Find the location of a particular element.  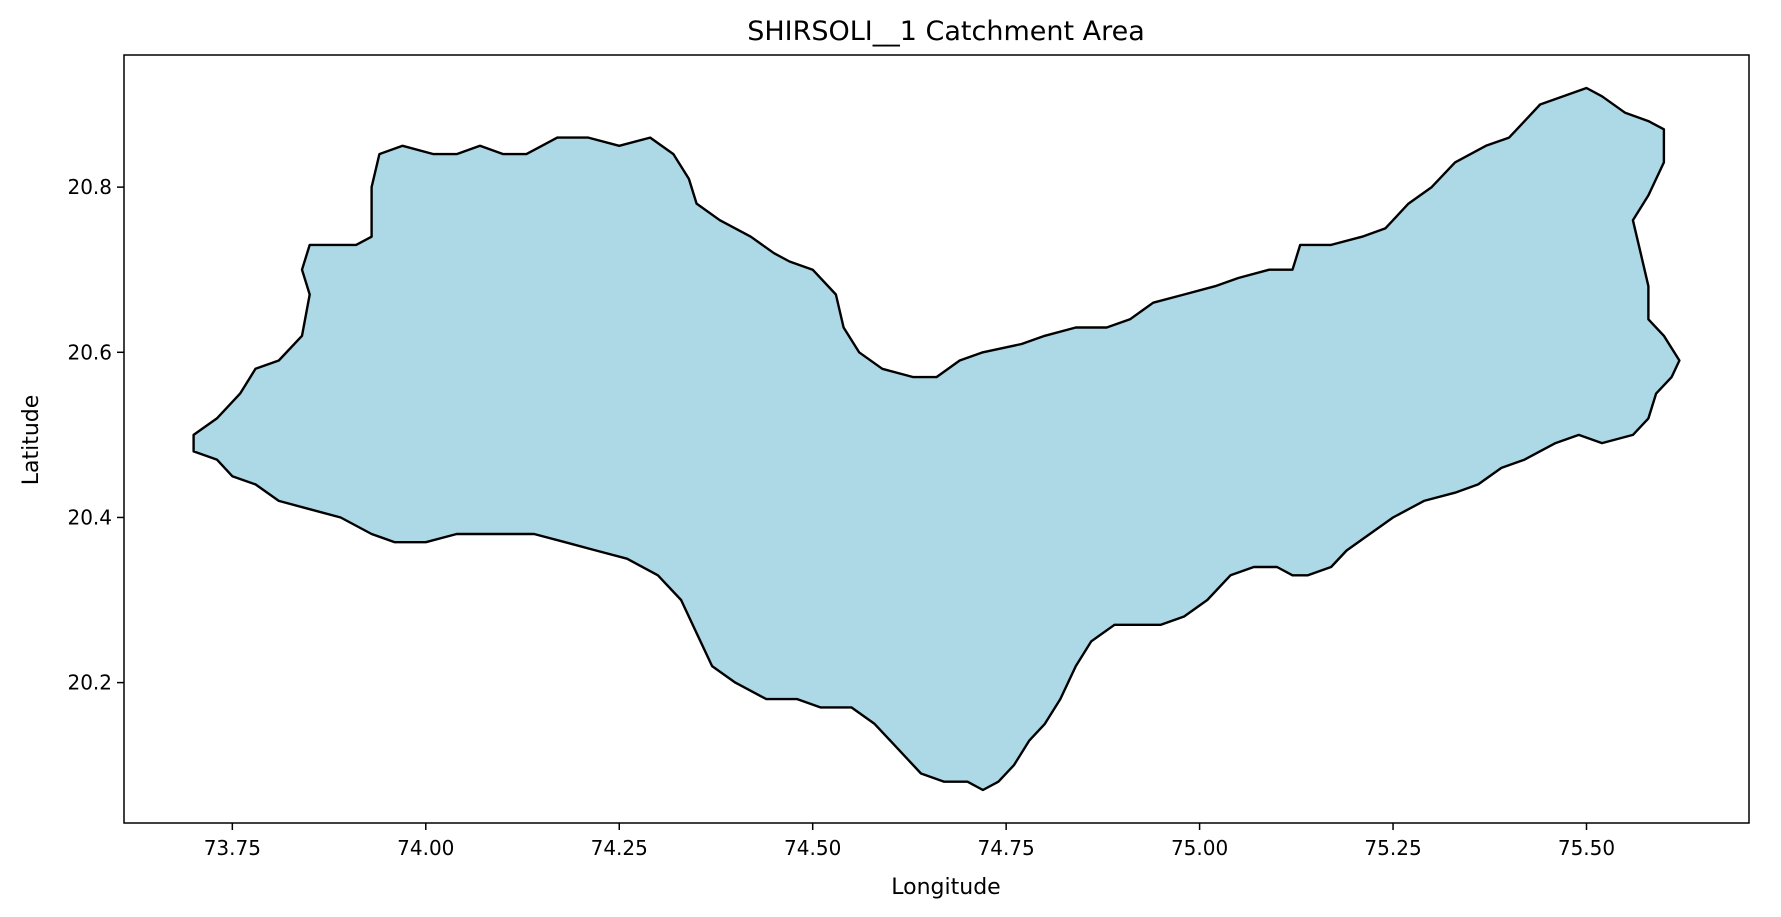

y-tick-label: 20.4 is located at coordinates (89, 517).